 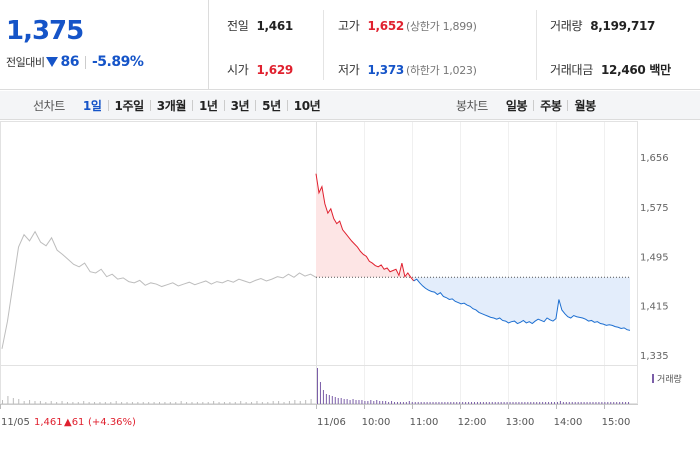 I want to click on stat-high: 고가 1,652 (상한가 1,899), so click(x=407, y=25).